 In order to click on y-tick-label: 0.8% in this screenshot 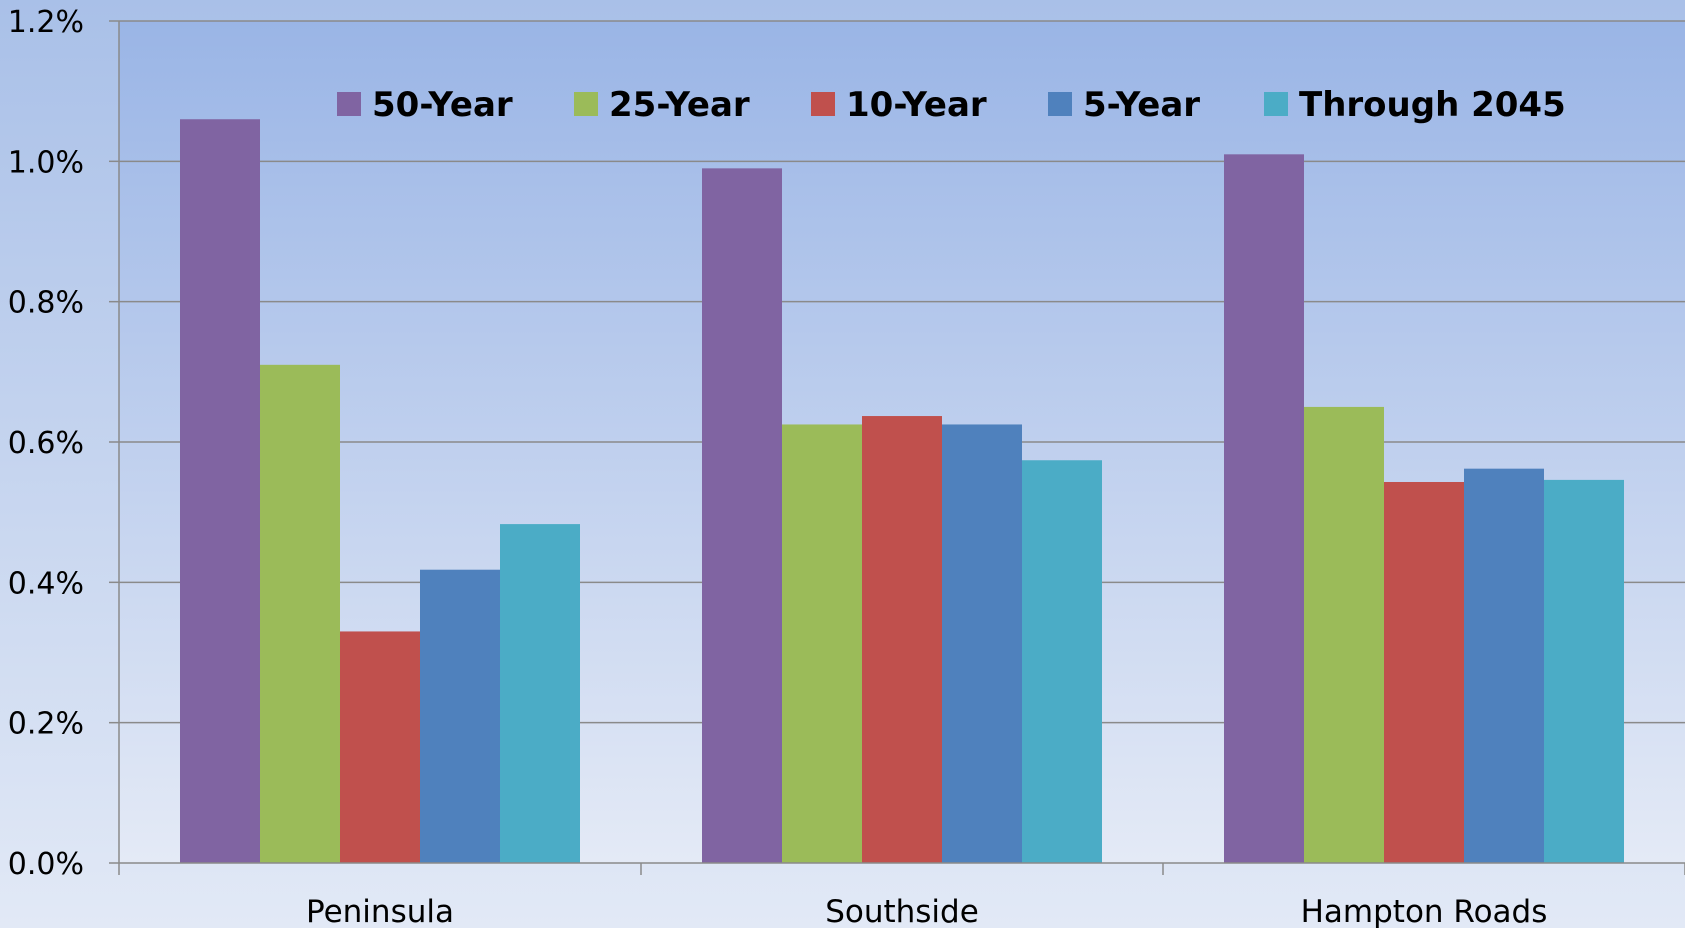, I will do `click(46, 303)`.